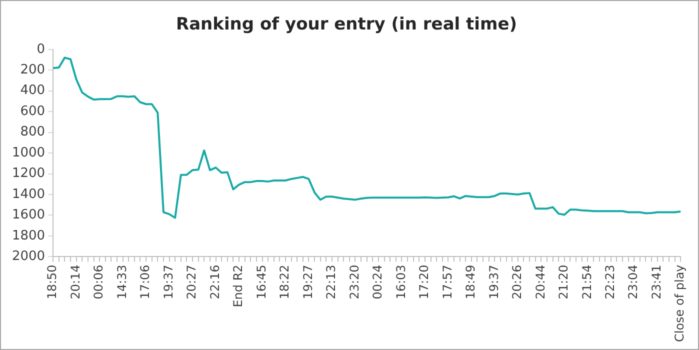  Describe the element at coordinates (33, 90) in the screenshot. I see `y-tick-label: 400` at that location.